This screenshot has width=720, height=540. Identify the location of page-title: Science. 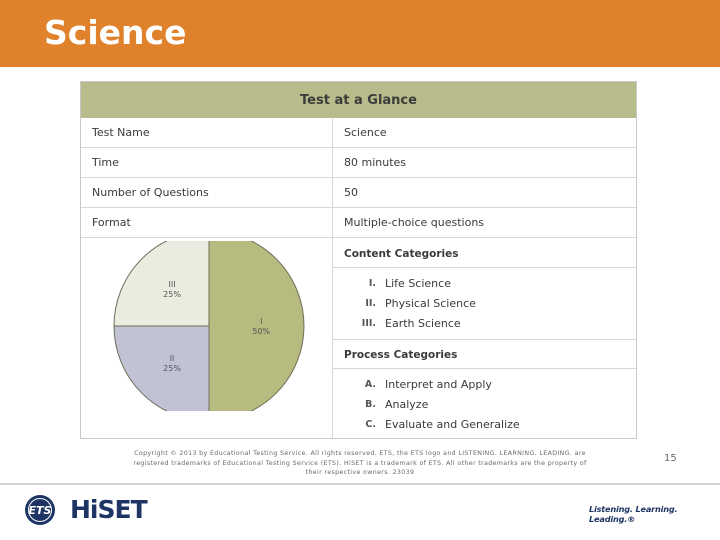
(115, 32).